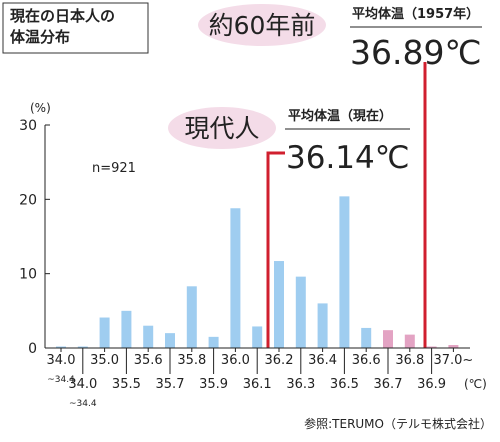  I want to click on x-unit: (℃), so click(475, 384).